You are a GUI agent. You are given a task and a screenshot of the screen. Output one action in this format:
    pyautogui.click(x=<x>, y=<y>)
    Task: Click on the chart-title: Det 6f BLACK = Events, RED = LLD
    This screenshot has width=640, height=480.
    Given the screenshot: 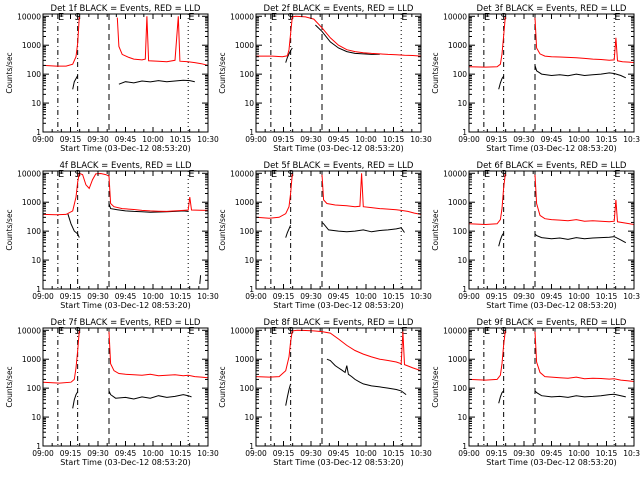 What is the action you would take?
    pyautogui.click(x=552, y=166)
    